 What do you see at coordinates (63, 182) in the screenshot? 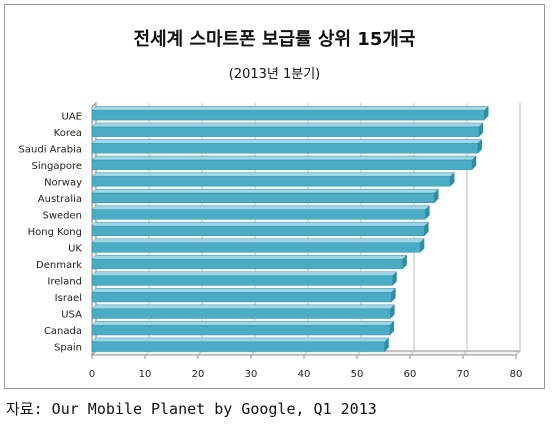
I see `category-label: Norway` at bounding box center [63, 182].